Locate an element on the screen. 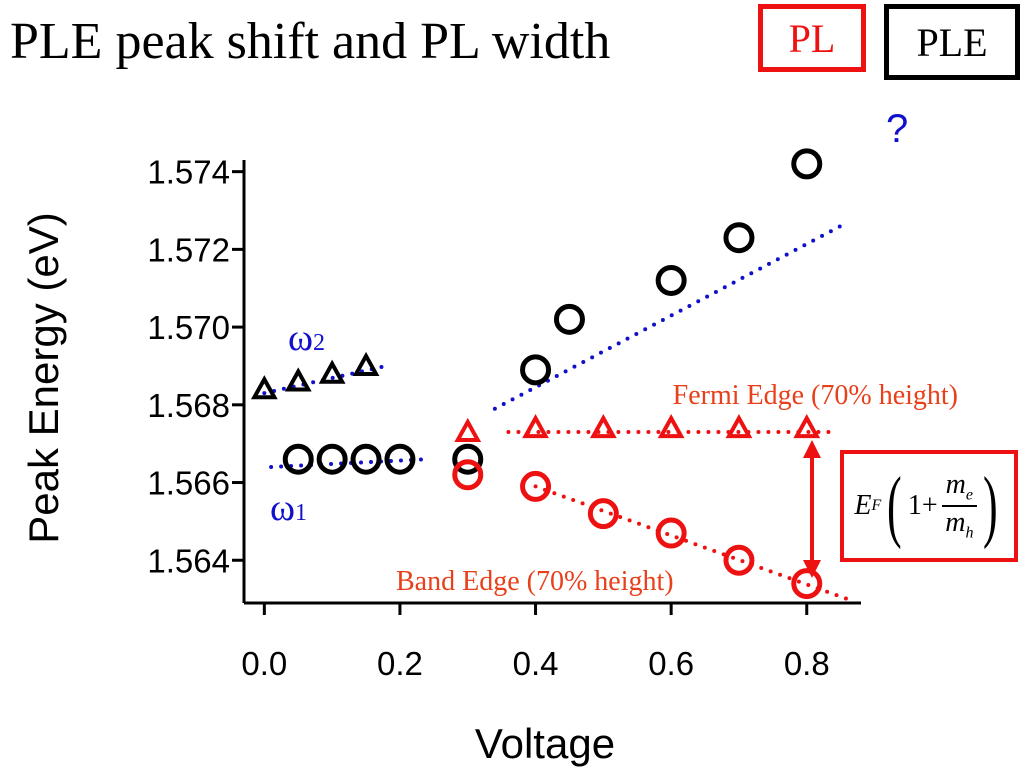  pl-legend-label: PL is located at coordinates (812, 38).